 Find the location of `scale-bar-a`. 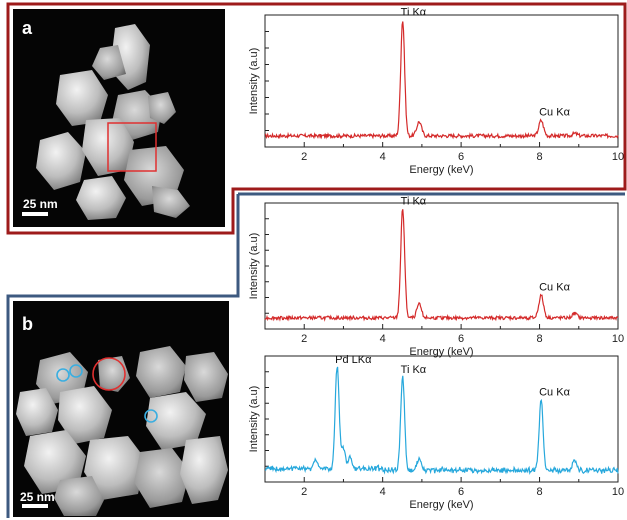

scale-bar-a is located at coordinates (35, 214).